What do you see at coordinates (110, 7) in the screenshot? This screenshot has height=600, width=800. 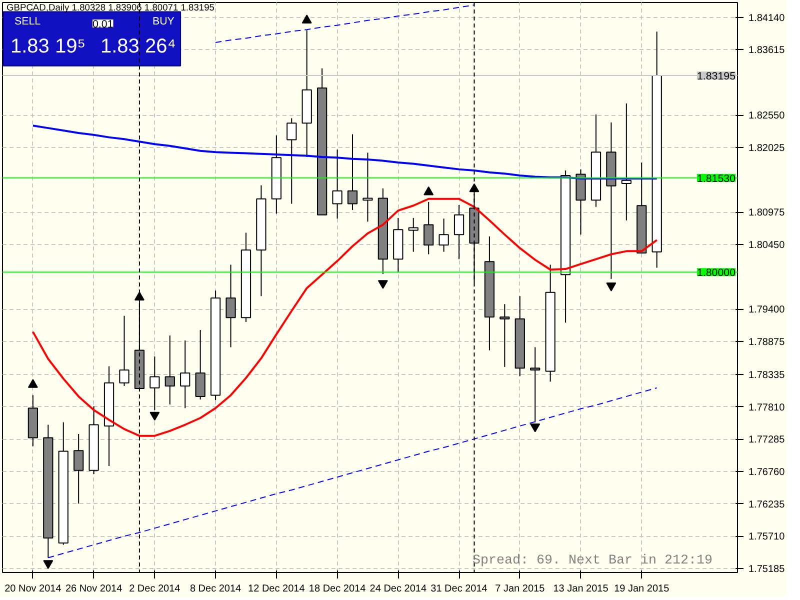 I see `chart-title: GBPCAD,Daily 1.80328 1.83906 1.80071 1.83195` at bounding box center [110, 7].